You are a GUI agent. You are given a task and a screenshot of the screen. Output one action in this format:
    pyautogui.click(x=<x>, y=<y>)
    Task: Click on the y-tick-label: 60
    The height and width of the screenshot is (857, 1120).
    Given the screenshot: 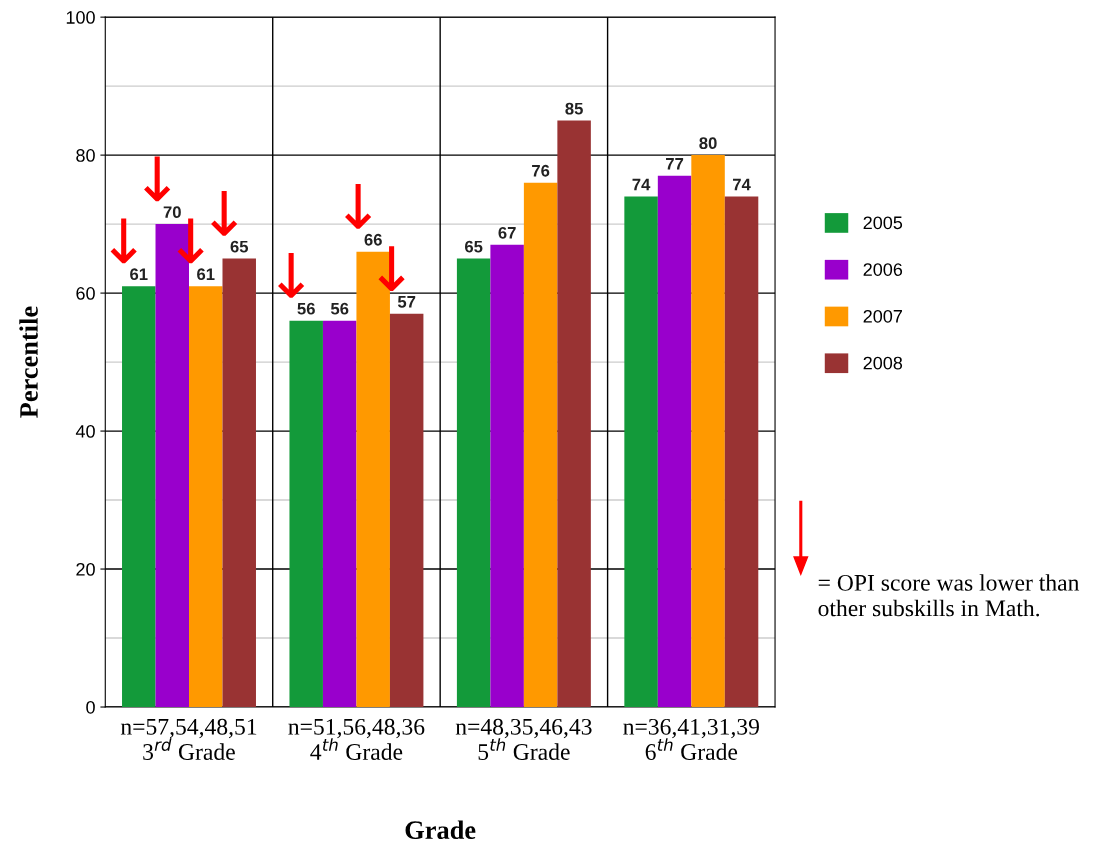 What is the action you would take?
    pyautogui.click(x=85, y=293)
    